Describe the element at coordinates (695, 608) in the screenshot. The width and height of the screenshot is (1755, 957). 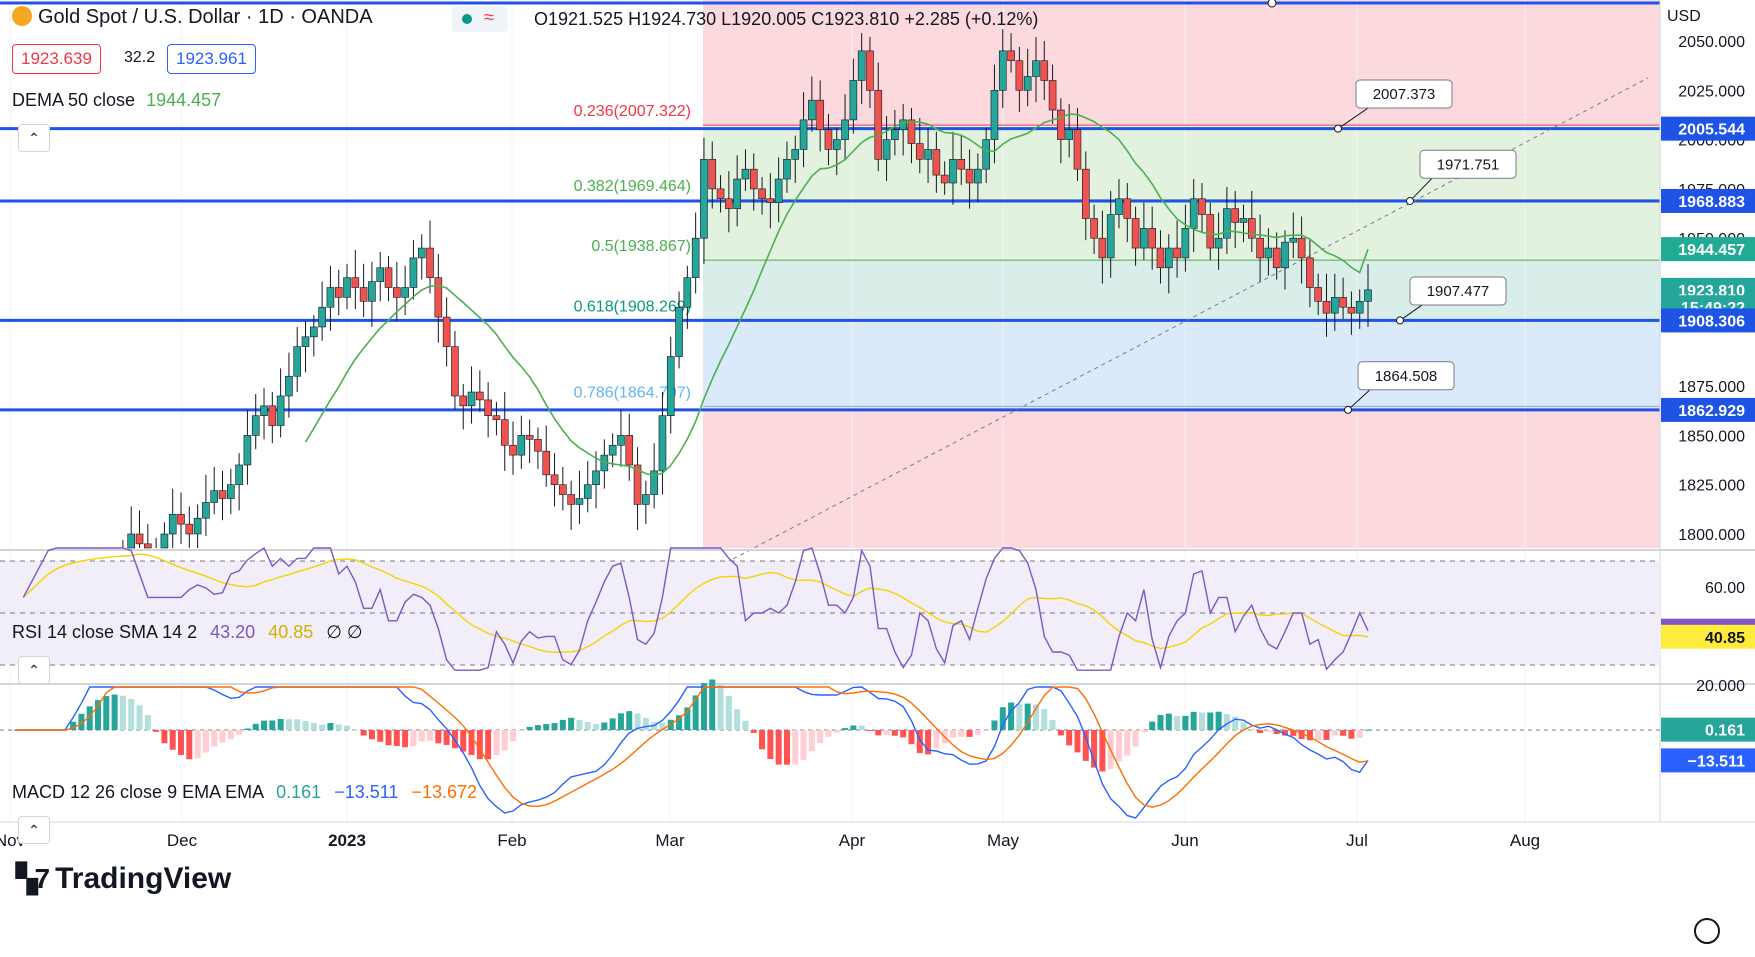
I see `rsi-line` at that location.